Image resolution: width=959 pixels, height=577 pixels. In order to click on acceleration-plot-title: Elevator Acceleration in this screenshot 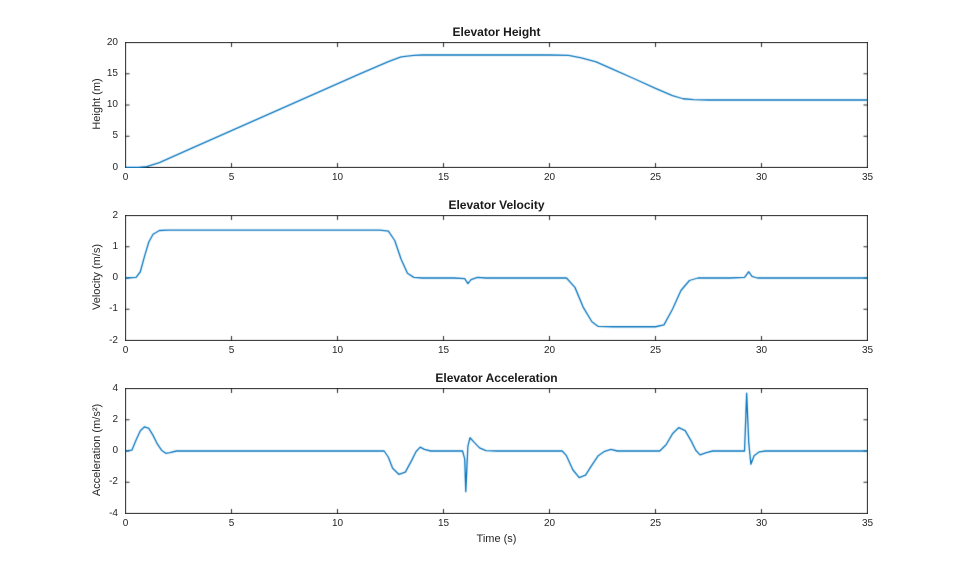, I will do `click(496, 378)`.